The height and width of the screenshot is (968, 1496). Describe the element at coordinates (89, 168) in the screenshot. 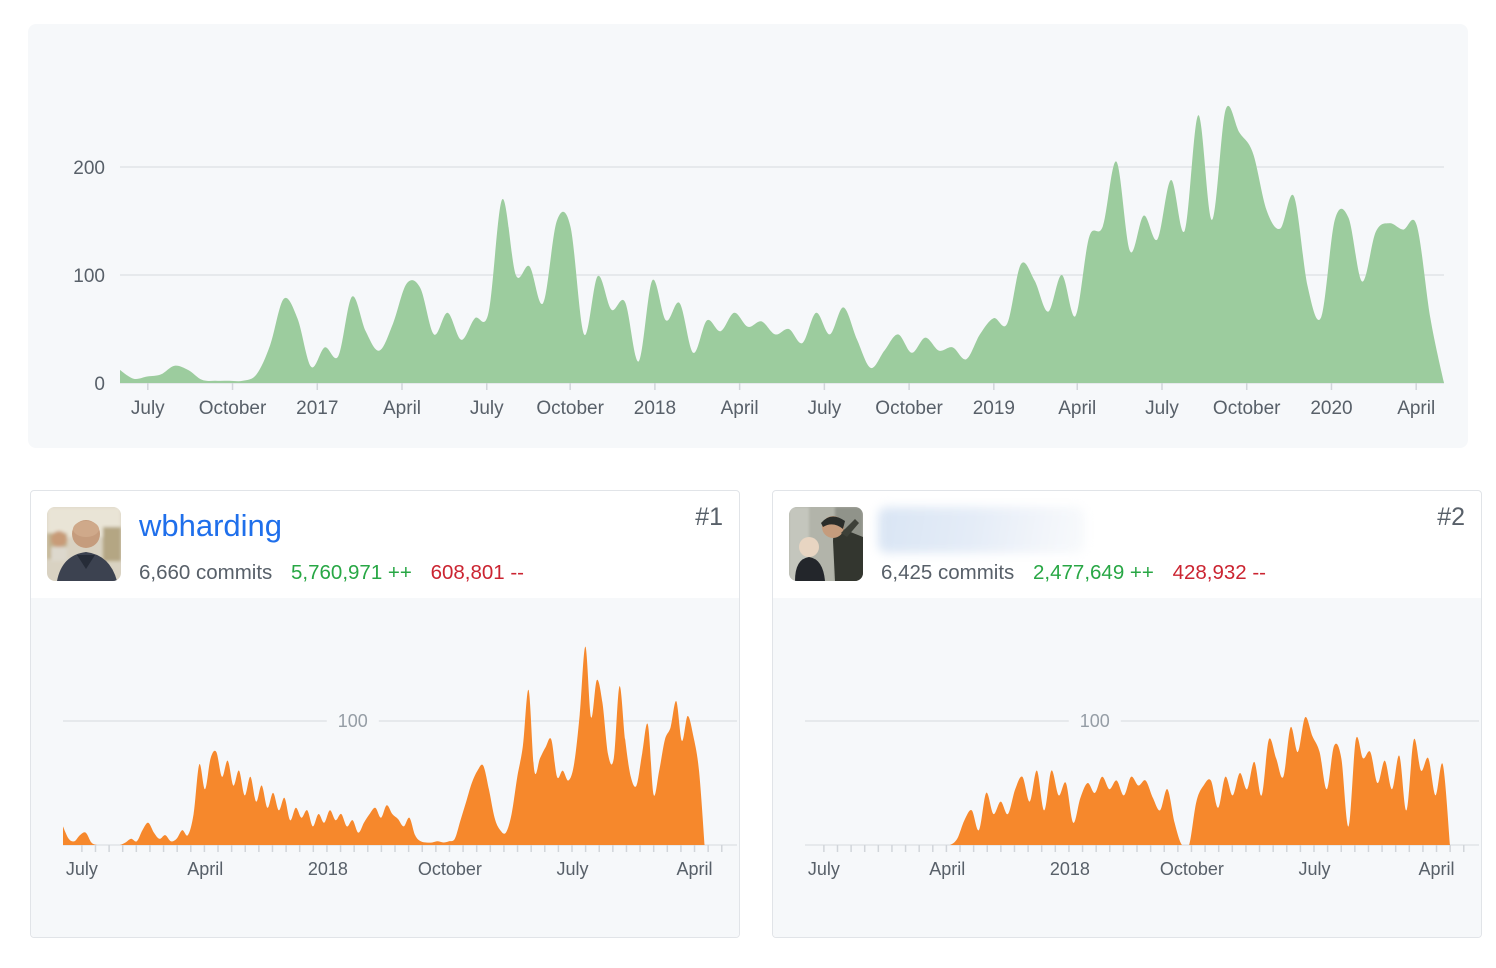

I see `svg-text: 200` at that location.